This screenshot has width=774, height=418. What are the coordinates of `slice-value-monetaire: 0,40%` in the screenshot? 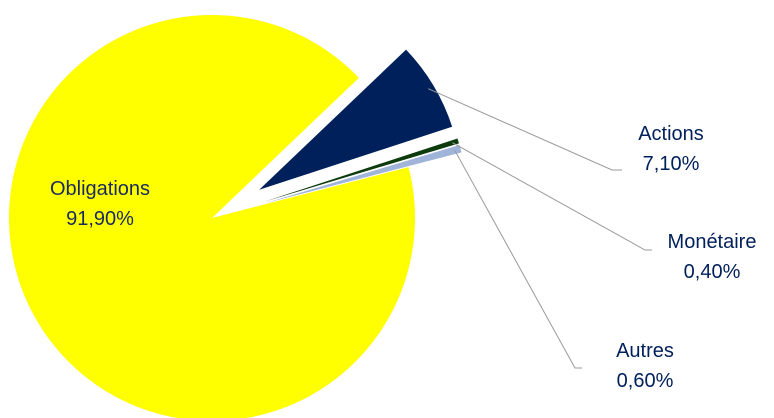 It's located at (712, 272).